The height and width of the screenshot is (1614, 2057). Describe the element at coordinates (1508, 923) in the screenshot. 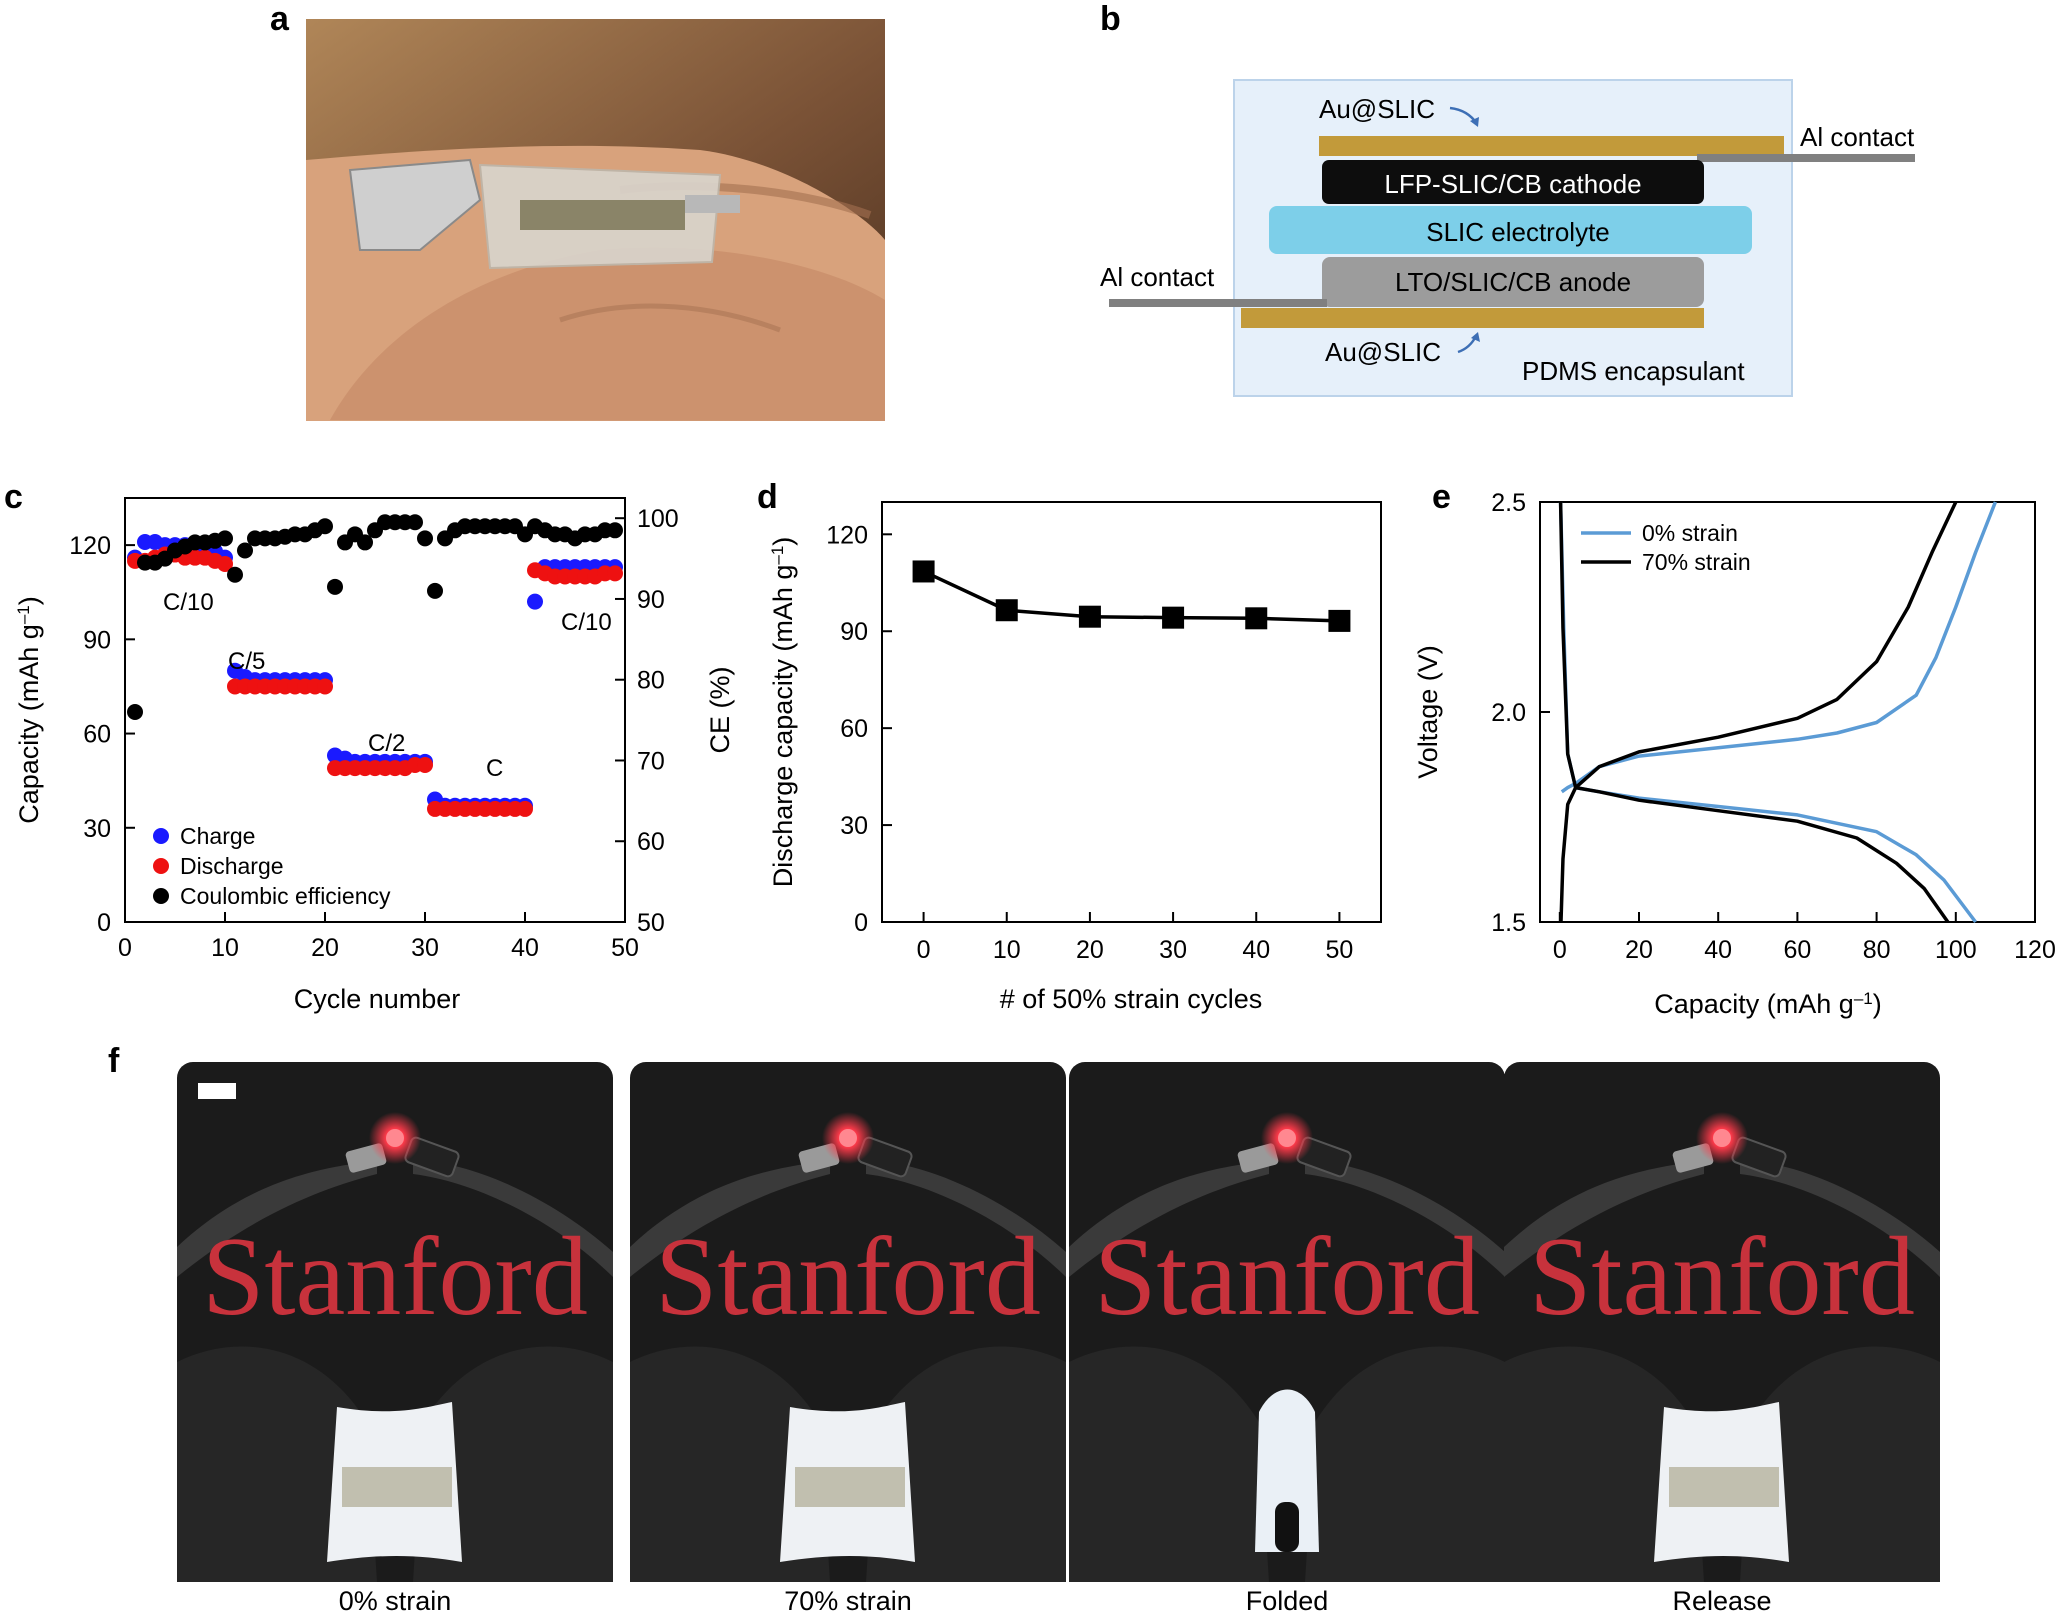

I see `chart-e-ytick-label: 1.5` at that location.